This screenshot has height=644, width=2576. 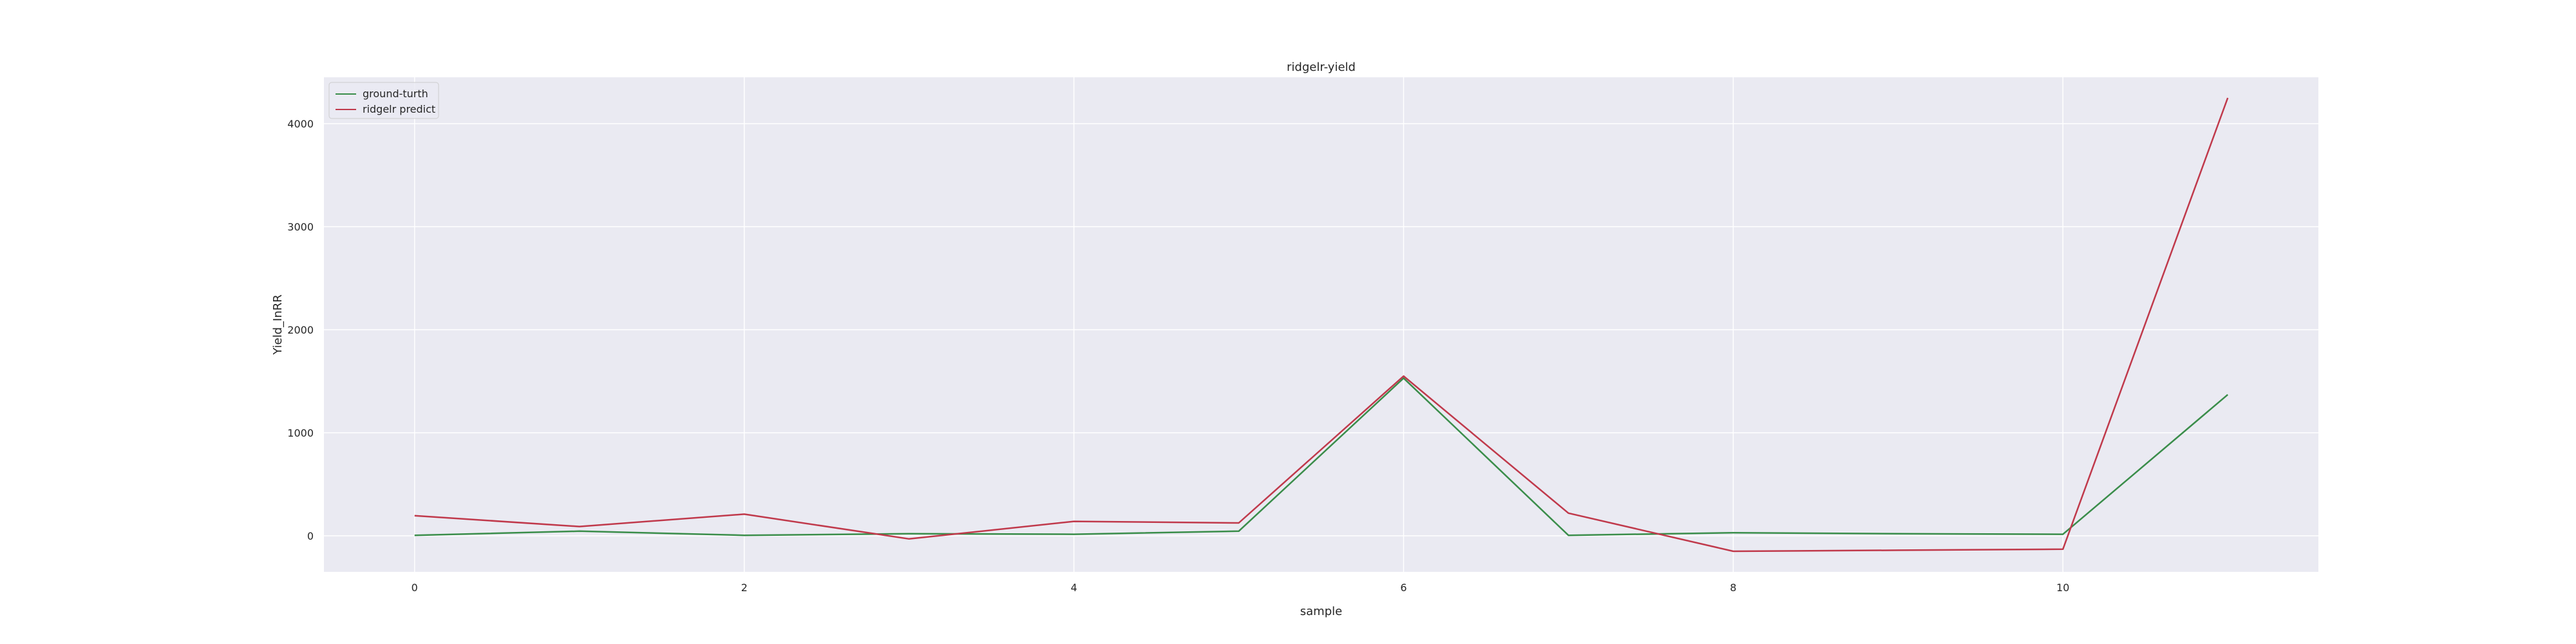 I want to click on legend: ground-turth ridgelr predict, so click(x=383, y=100).